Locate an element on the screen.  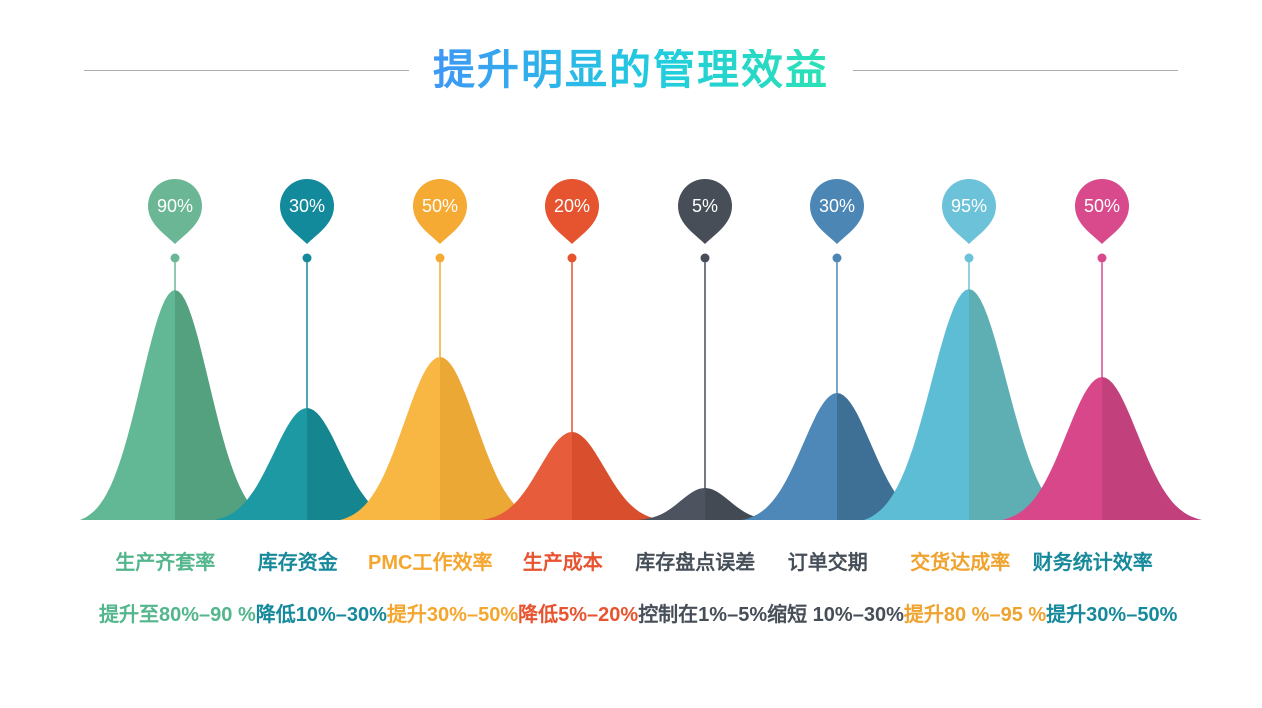
category-label-3: 生产成本 is located at coordinates (562, 563).